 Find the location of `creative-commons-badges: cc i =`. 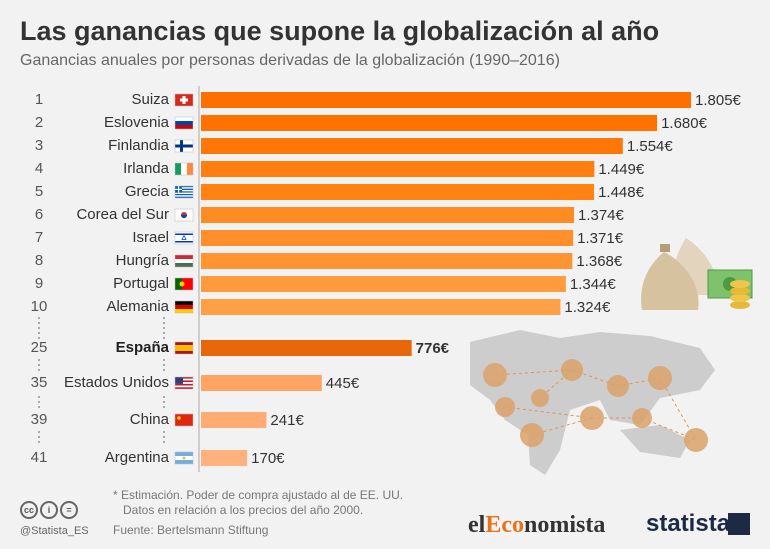

creative-commons-badges: cc i = is located at coordinates (50, 509).